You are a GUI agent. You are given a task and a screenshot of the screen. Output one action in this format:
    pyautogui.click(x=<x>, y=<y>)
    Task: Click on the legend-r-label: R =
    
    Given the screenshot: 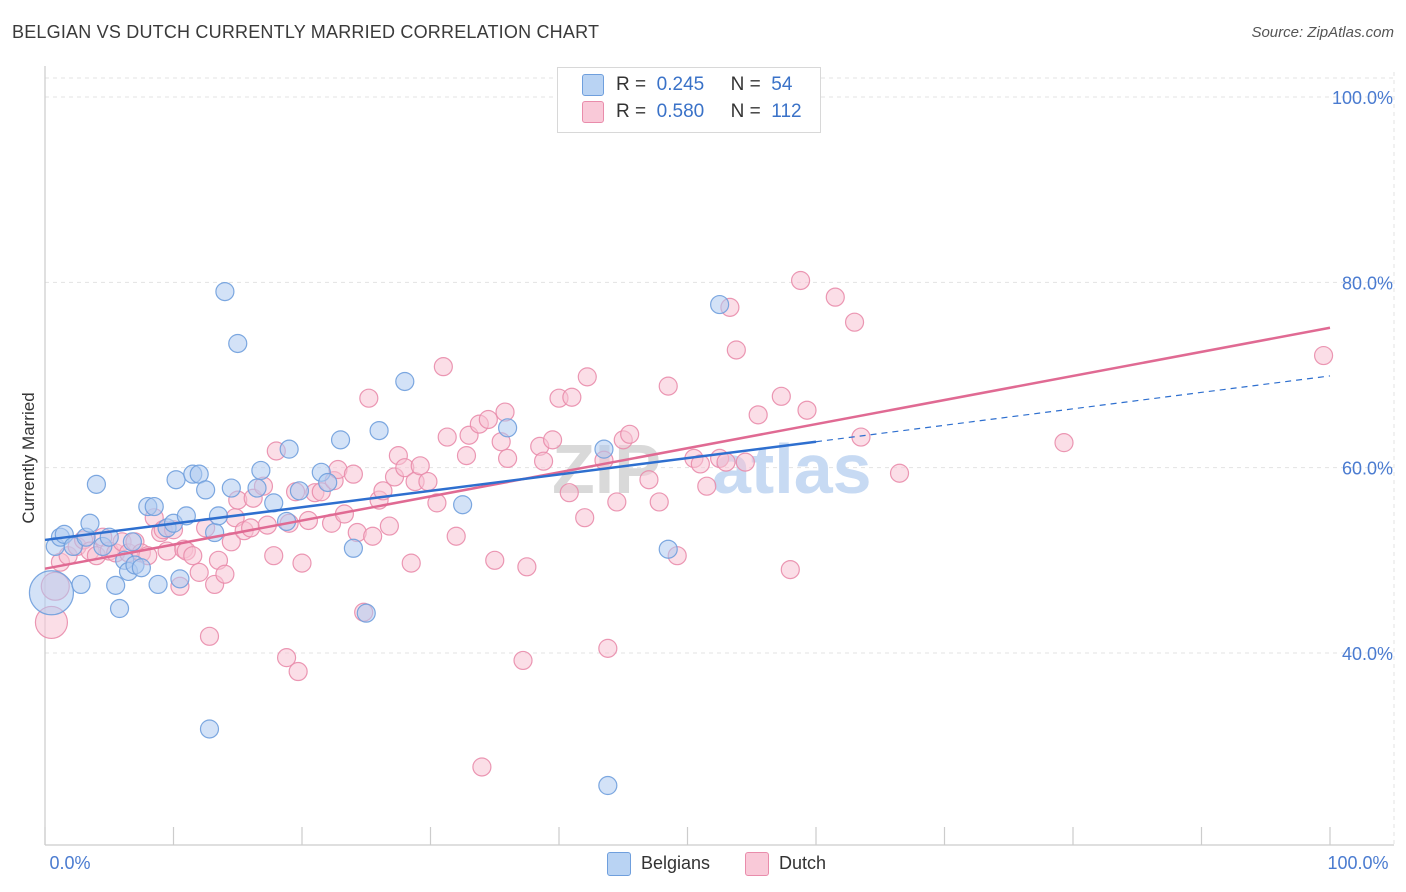 What is the action you would take?
    pyautogui.click(x=631, y=112)
    